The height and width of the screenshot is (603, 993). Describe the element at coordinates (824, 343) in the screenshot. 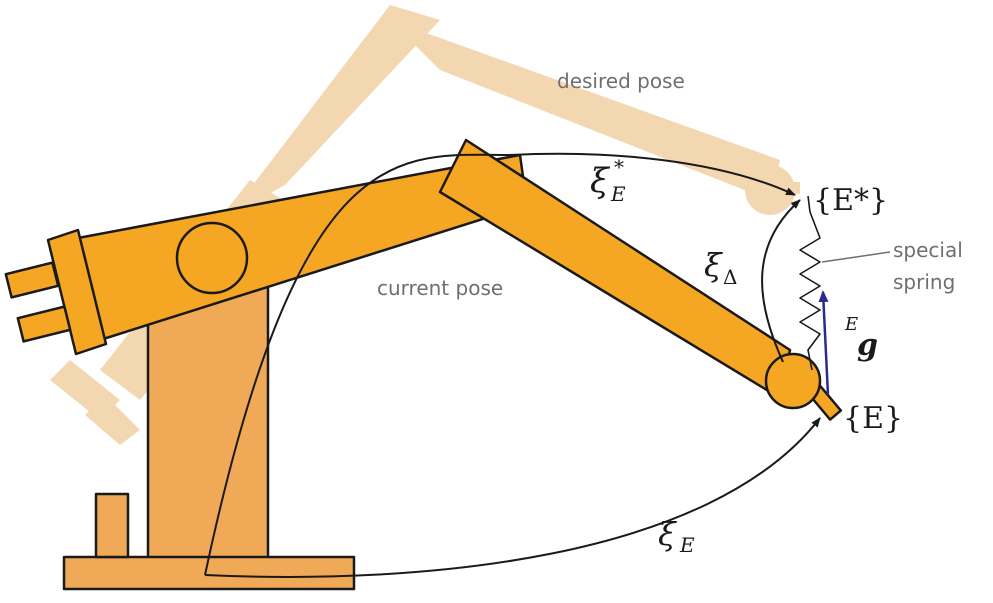

I see `force-arrow-g` at that location.